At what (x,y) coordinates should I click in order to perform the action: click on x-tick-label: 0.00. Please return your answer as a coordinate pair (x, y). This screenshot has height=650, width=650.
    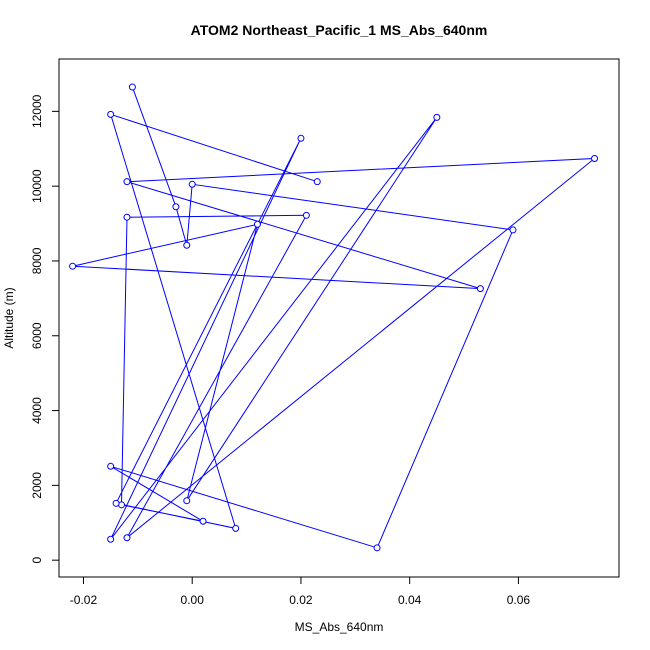
    Looking at the image, I should click on (193, 600).